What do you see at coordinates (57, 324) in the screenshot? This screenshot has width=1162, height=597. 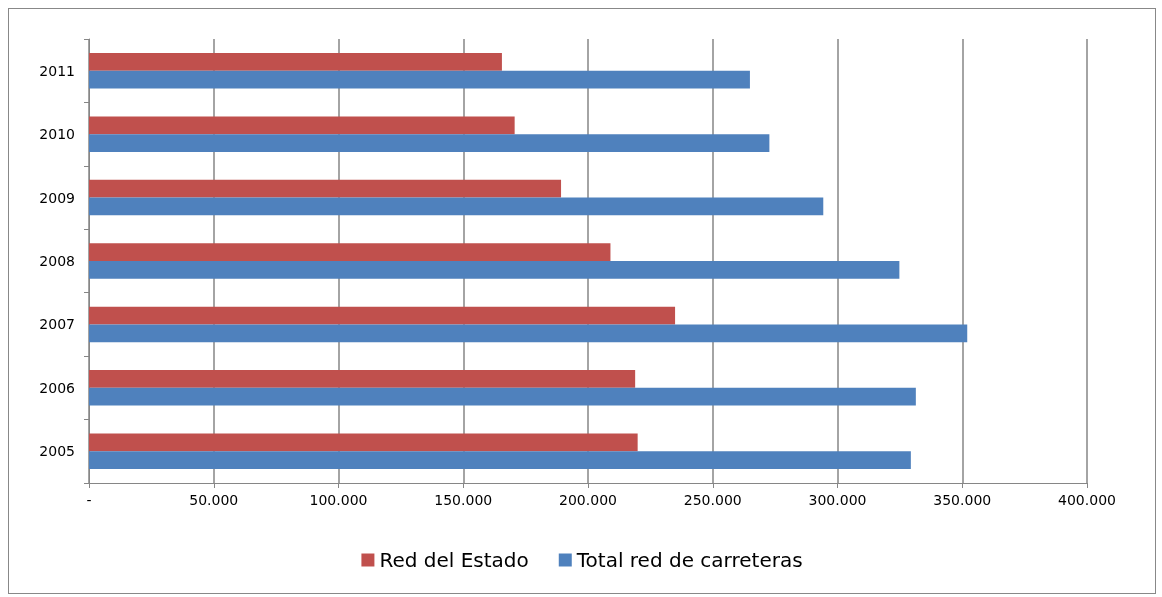 I see `y-tick-label: 2007` at bounding box center [57, 324].